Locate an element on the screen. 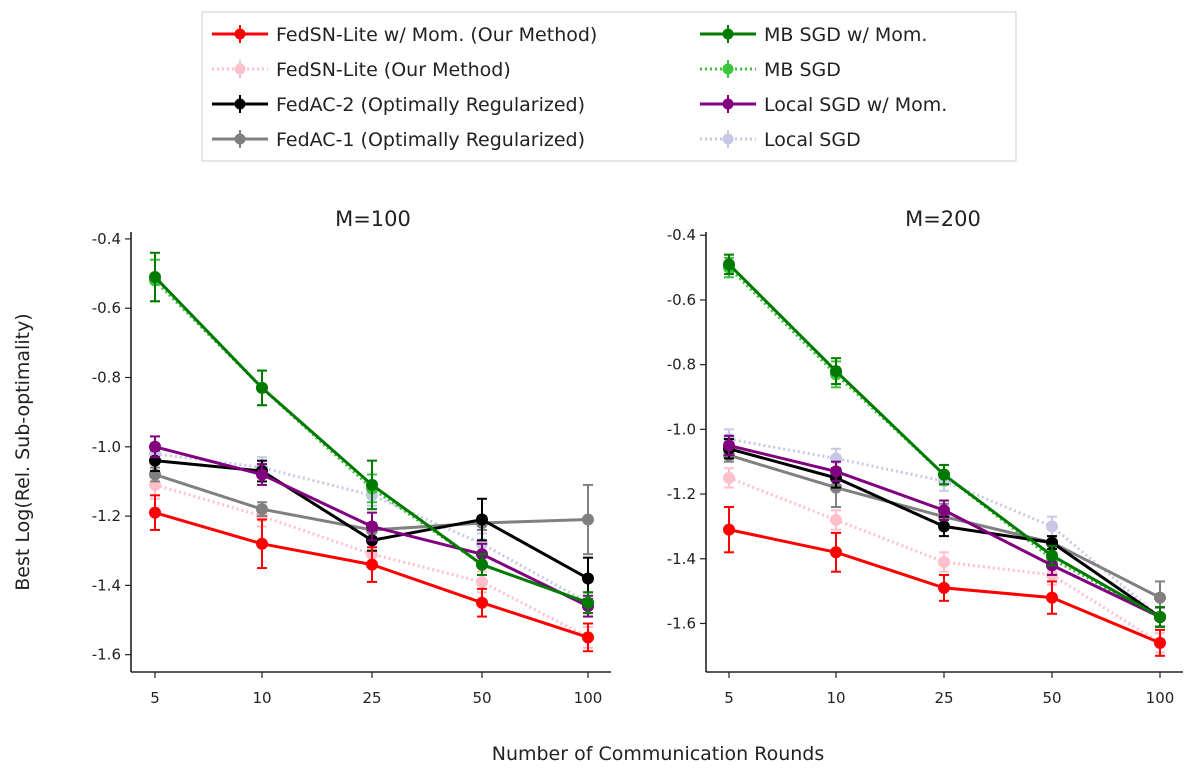 The image size is (1195, 778). legend-label: FedSN-Lite w/ Mom. (Our Method) is located at coordinates (436, 35).